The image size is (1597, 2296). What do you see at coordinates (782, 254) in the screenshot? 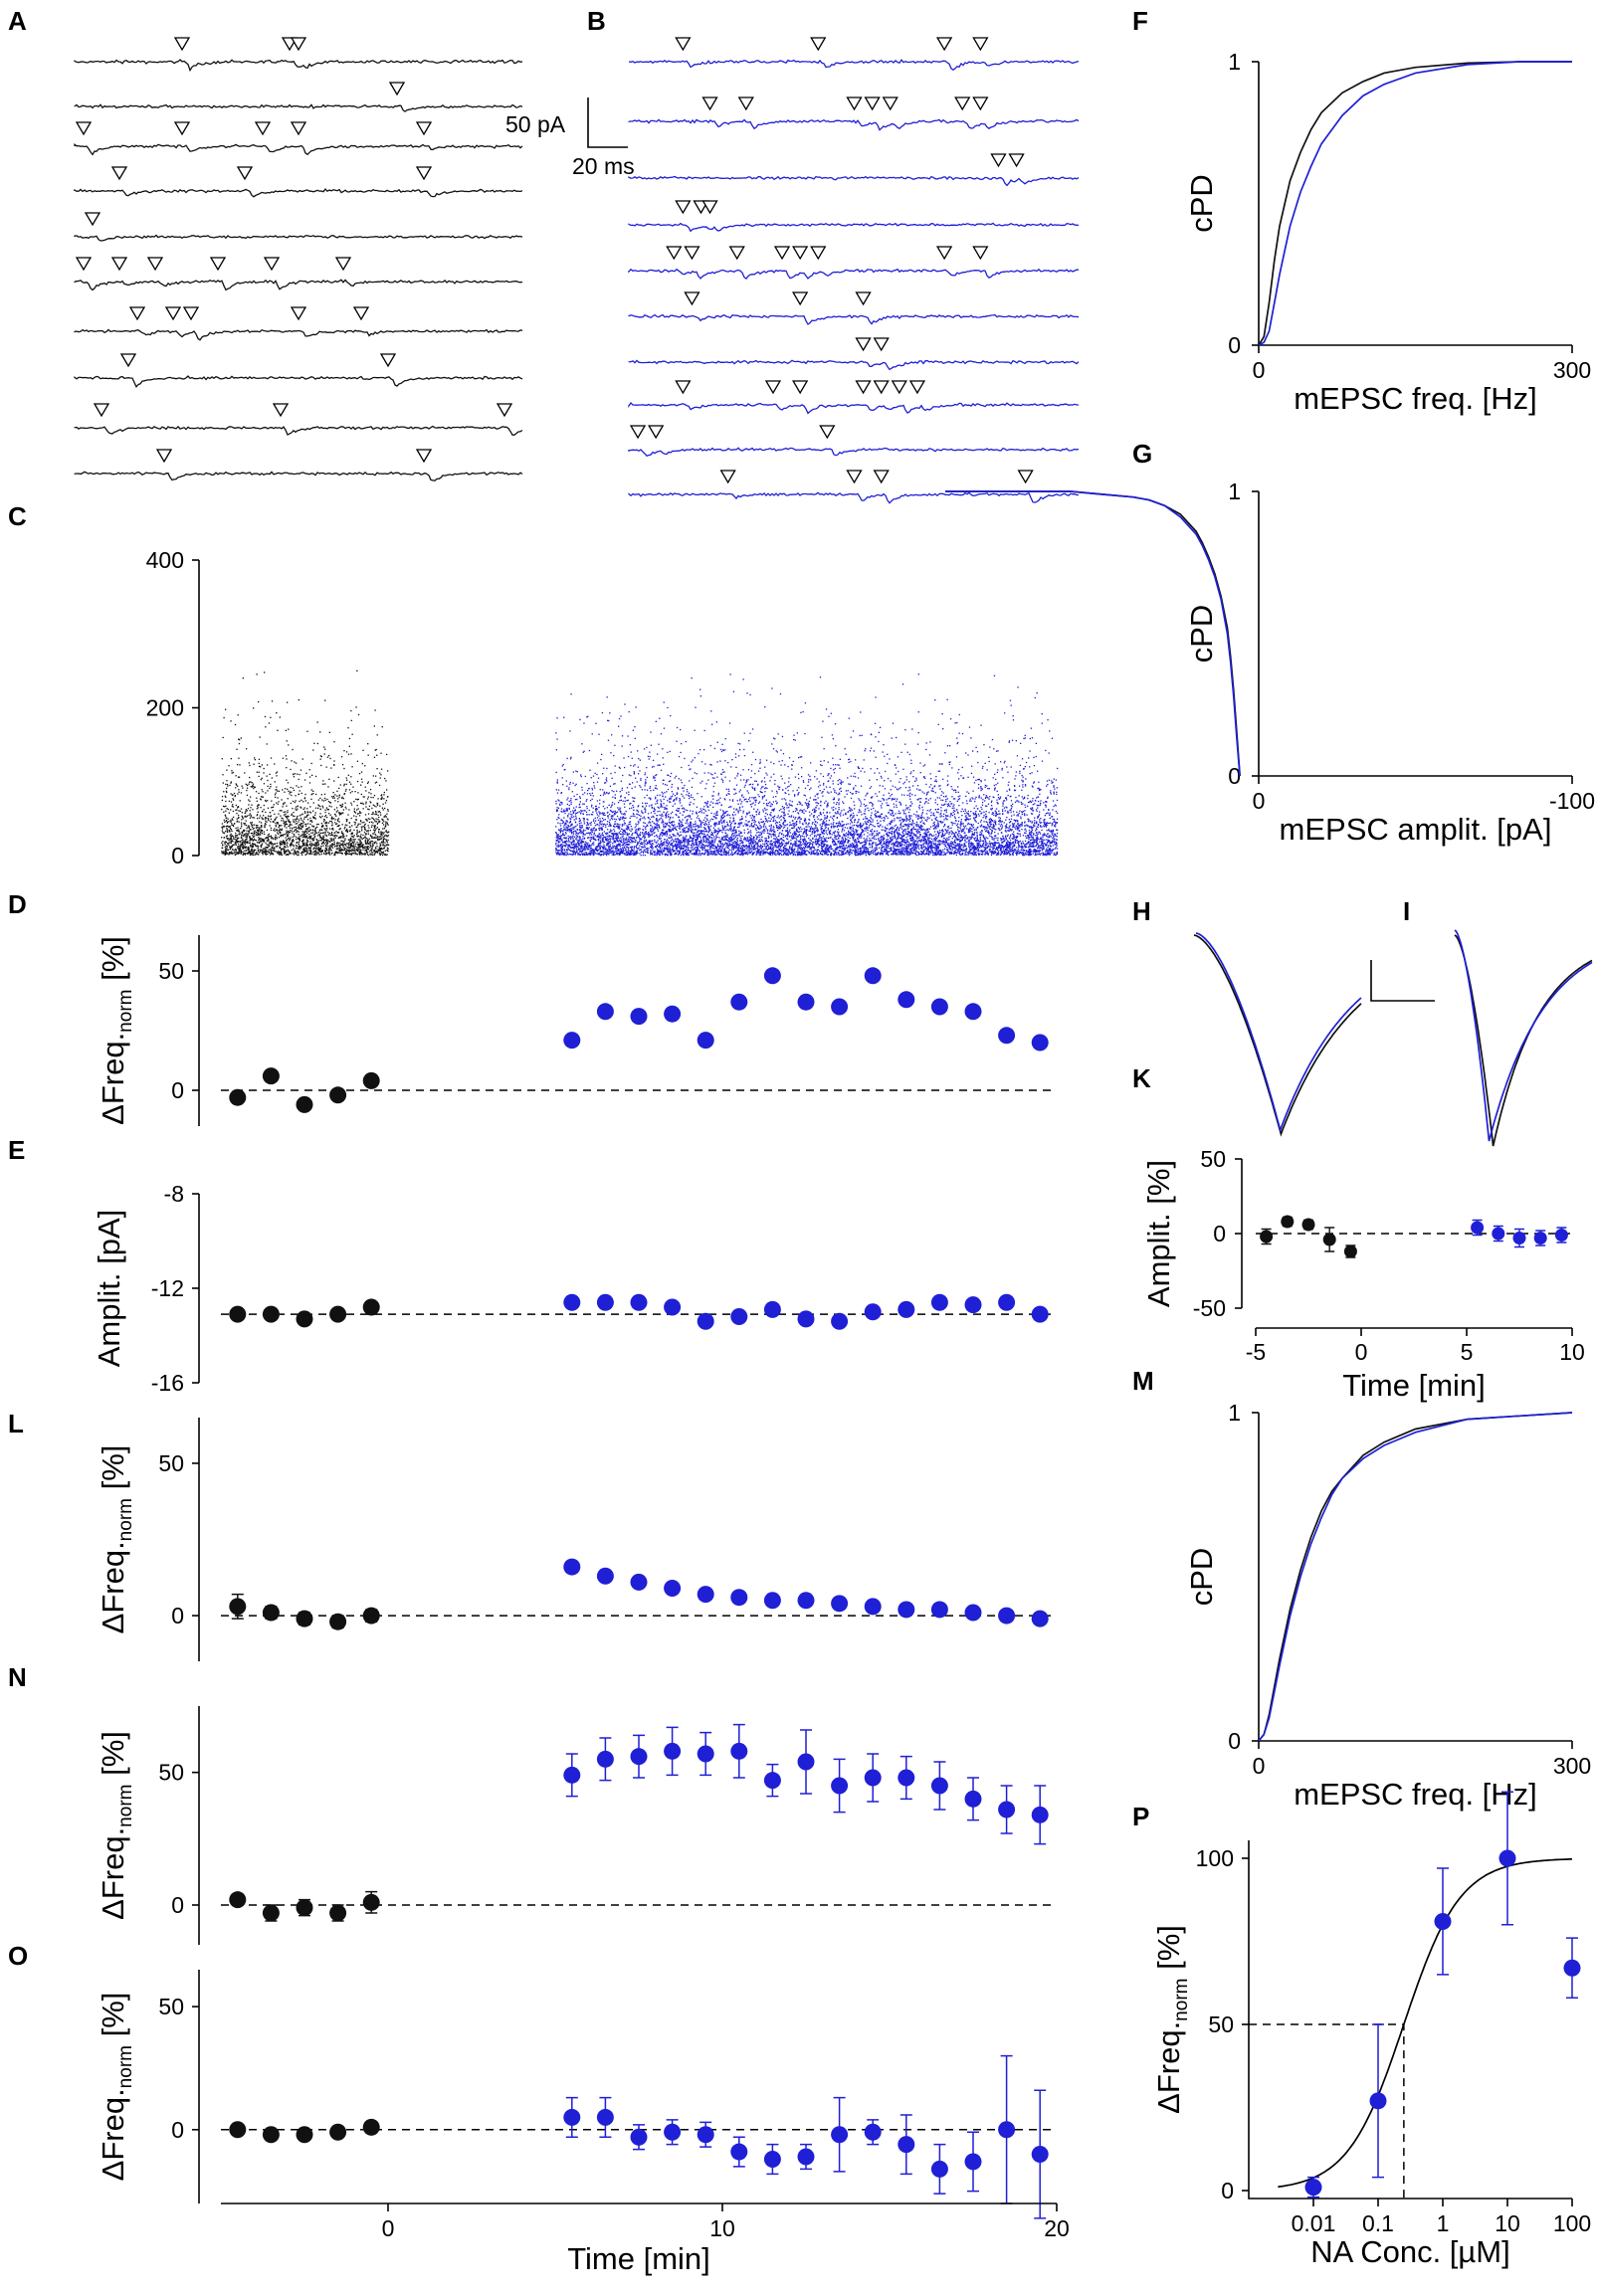
I see `event-marker` at bounding box center [782, 254].